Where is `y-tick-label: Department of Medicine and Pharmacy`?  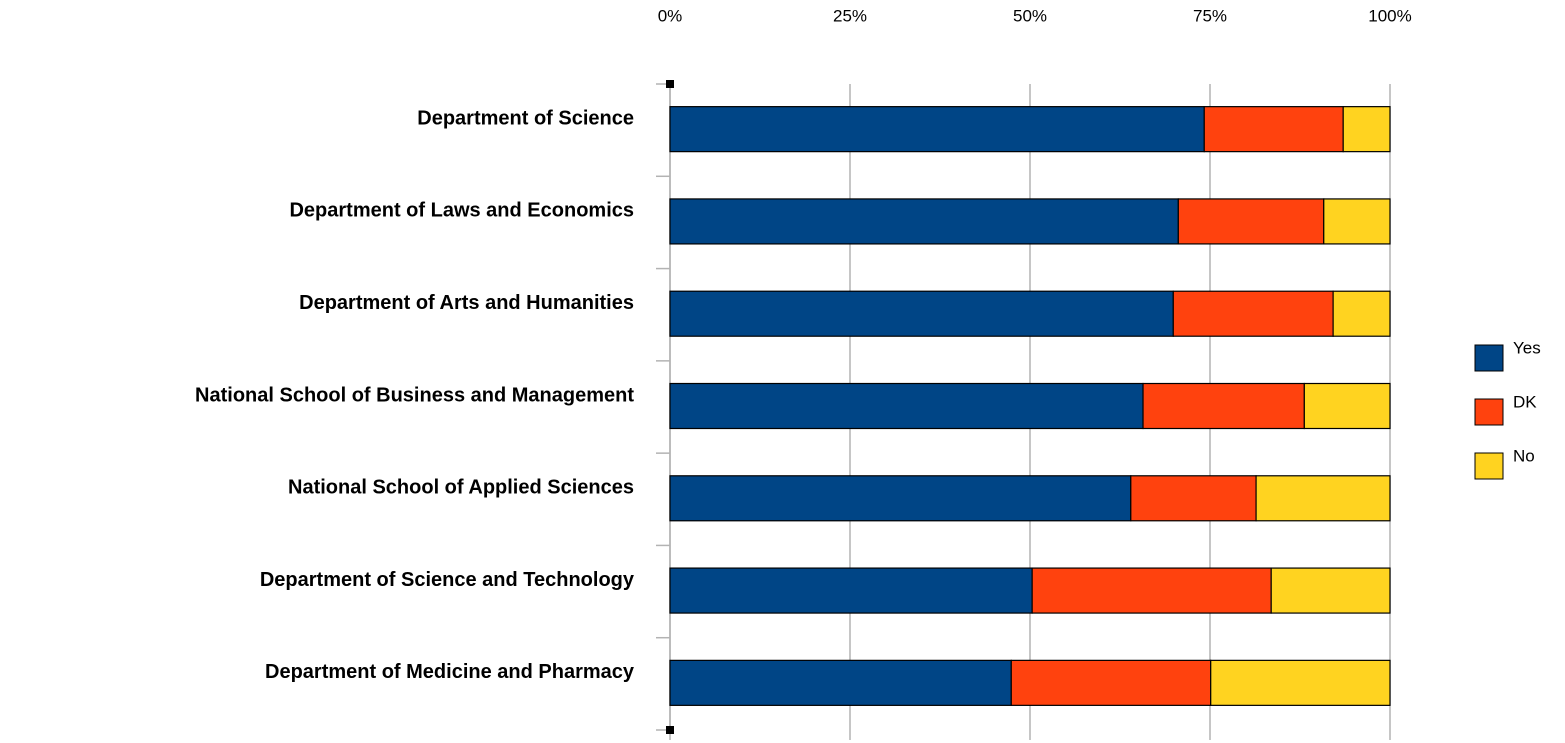 y-tick-label: Department of Medicine and Pharmacy is located at coordinates (450, 672).